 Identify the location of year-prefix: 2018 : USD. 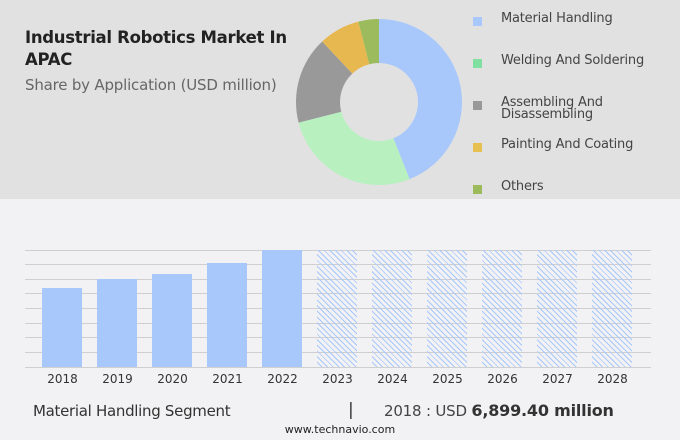
(425, 411).